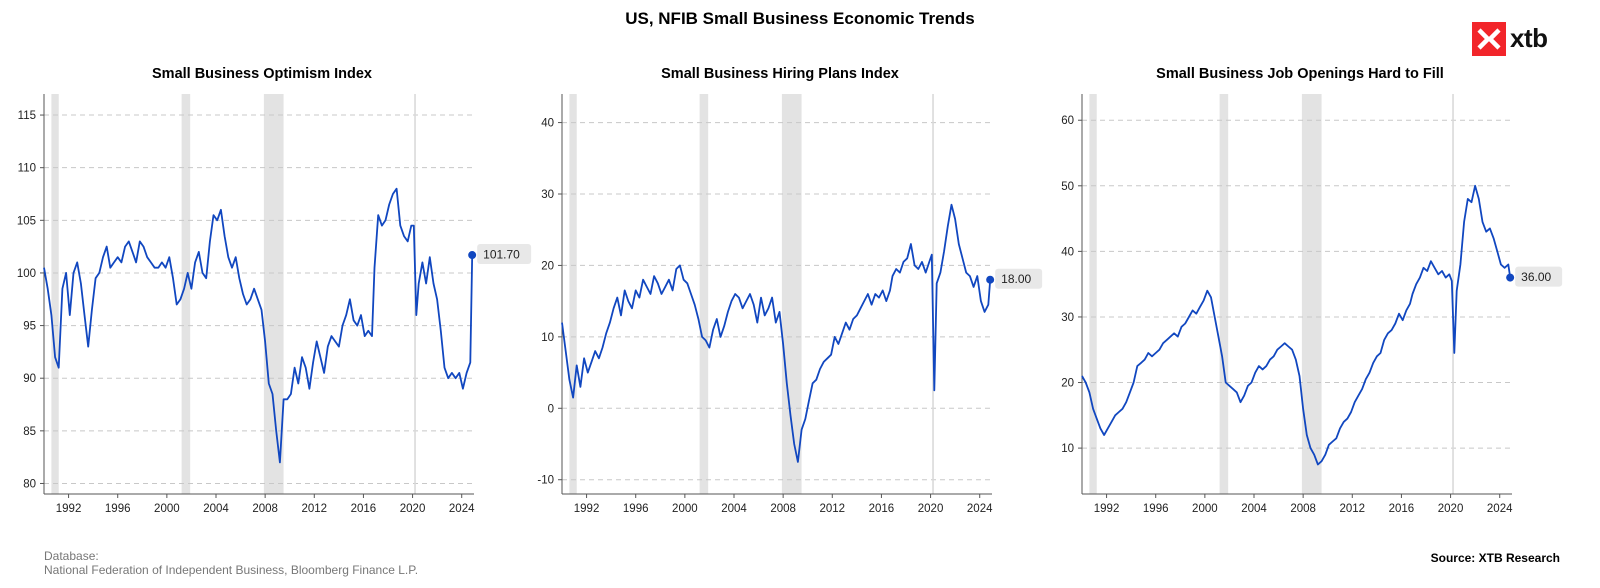 Image resolution: width=1600 pixels, height=588 pixels. I want to click on y-tick-label: 100, so click(26, 274).